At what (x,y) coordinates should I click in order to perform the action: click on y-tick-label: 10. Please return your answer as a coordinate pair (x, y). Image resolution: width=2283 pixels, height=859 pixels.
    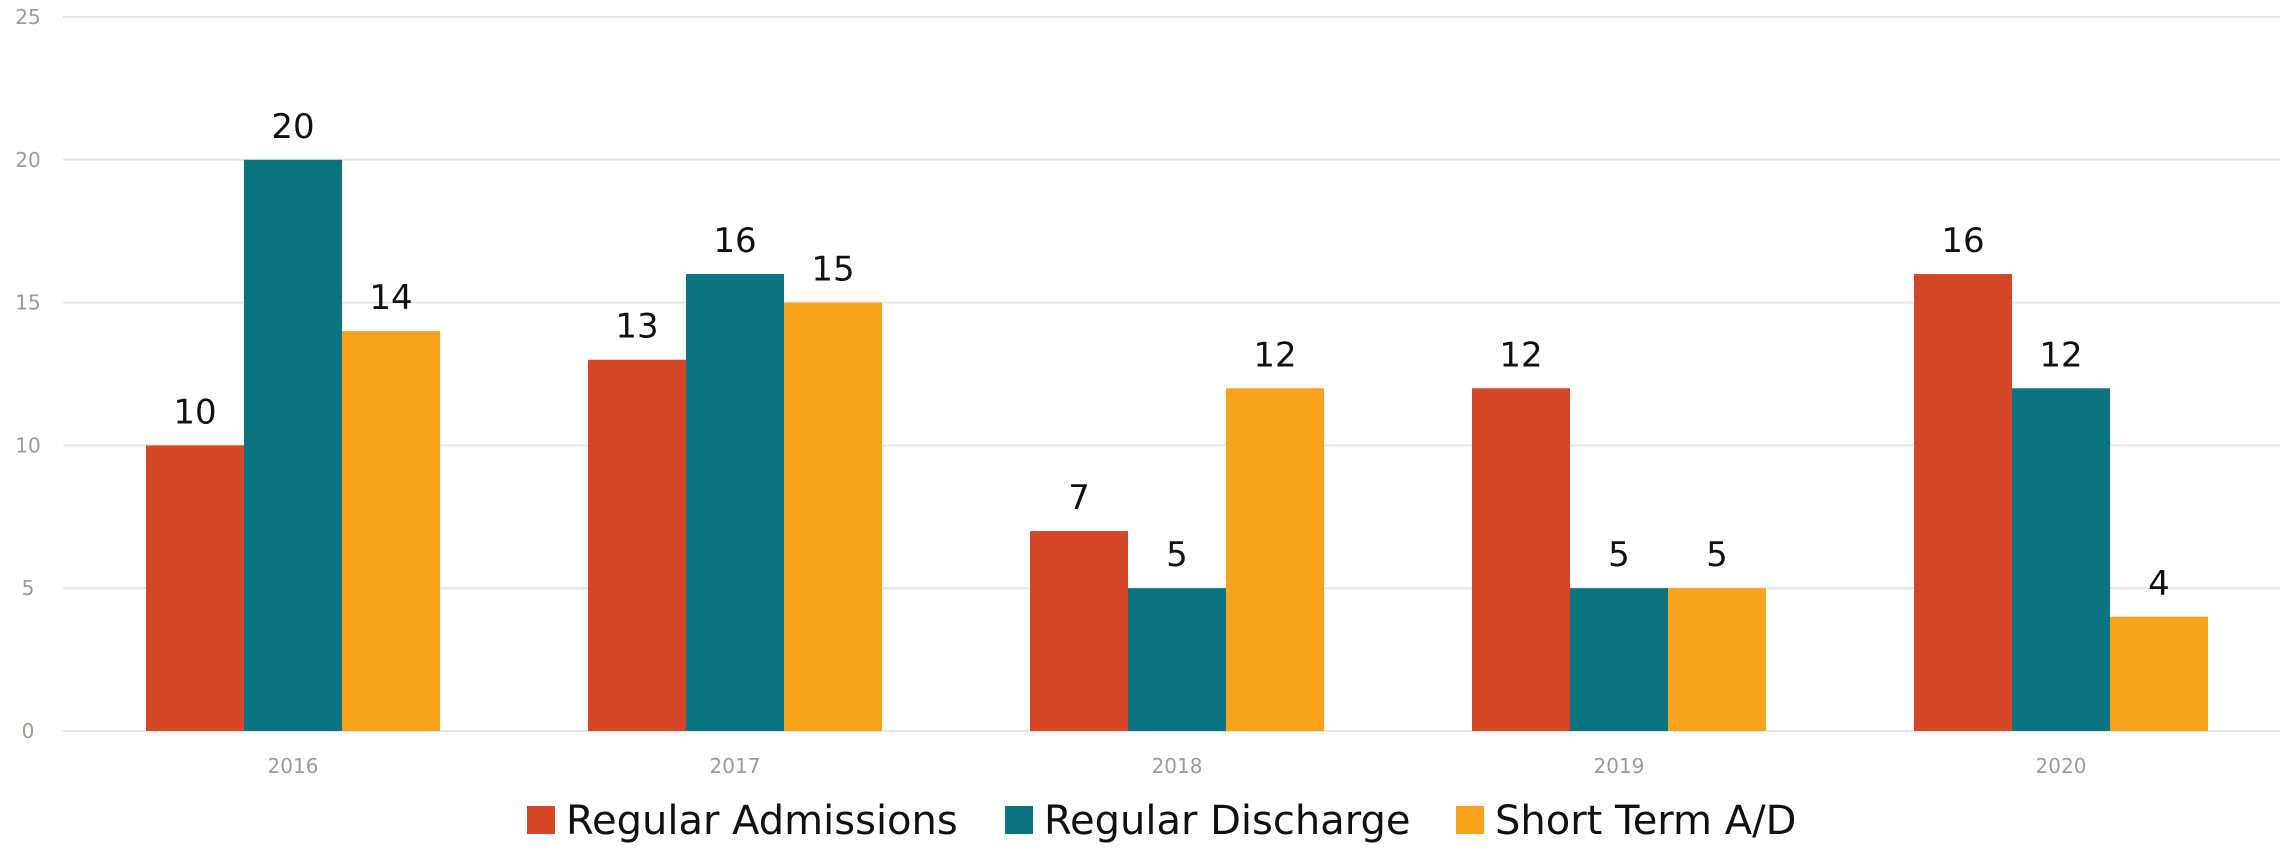
    Looking at the image, I should click on (27, 445).